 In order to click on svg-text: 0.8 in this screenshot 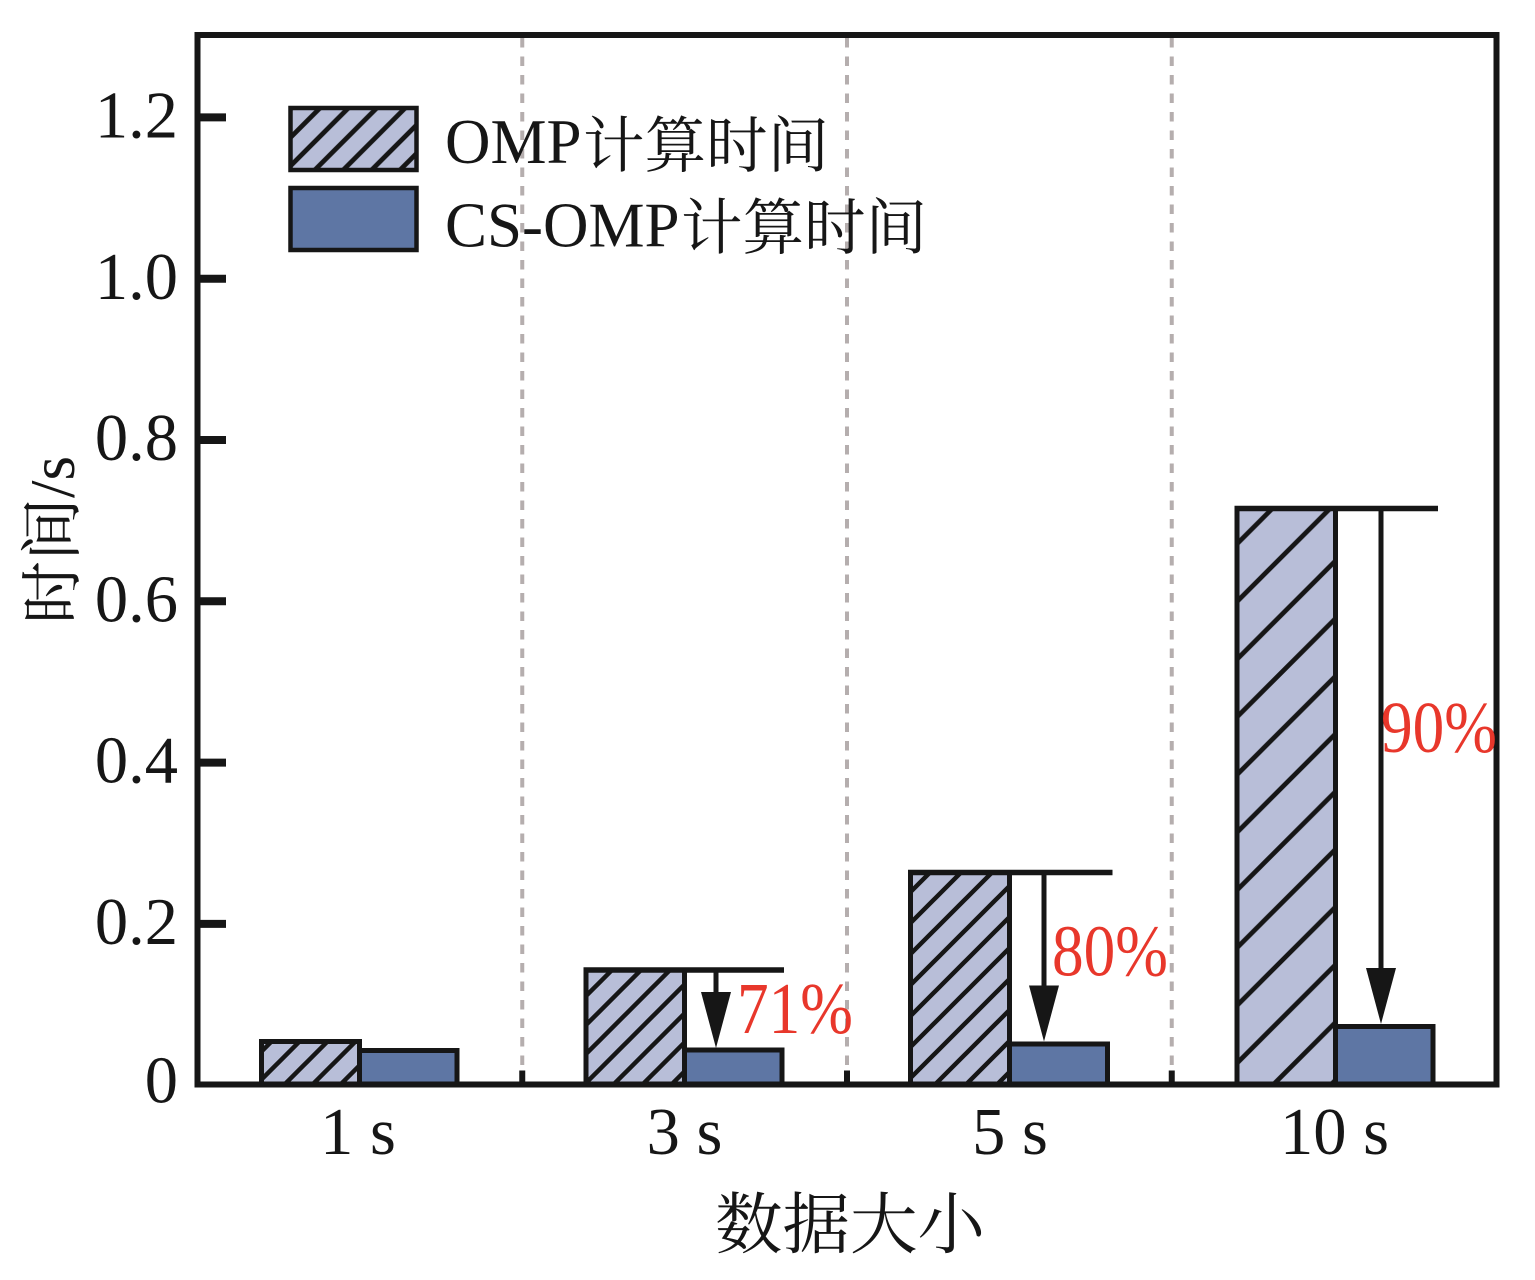, I will do `click(136, 438)`.